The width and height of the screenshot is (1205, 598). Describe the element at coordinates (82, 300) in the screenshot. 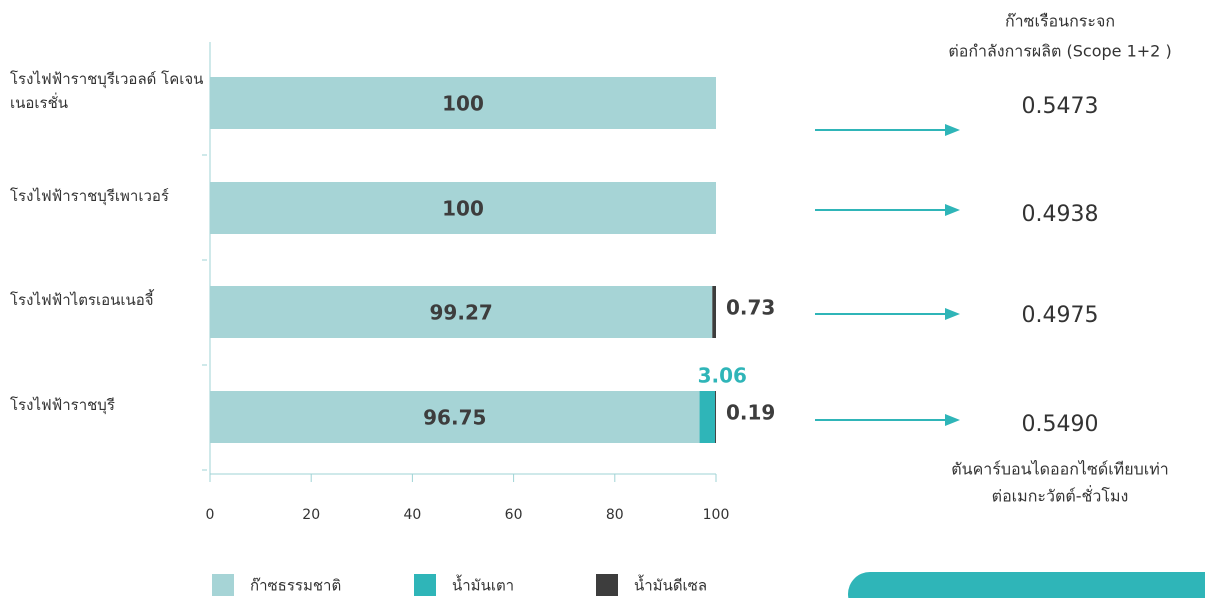

I see `y-tick-label: โรงไฟฟ้าไตรเอนเนอจี้` at that location.